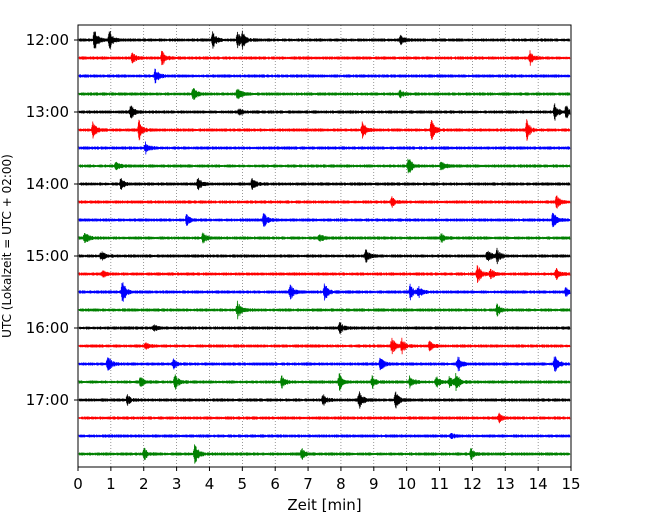 The width and height of the screenshot is (650, 520). Describe the element at coordinates (505, 484) in the screenshot. I see `x-tick-label: 13` at that location.